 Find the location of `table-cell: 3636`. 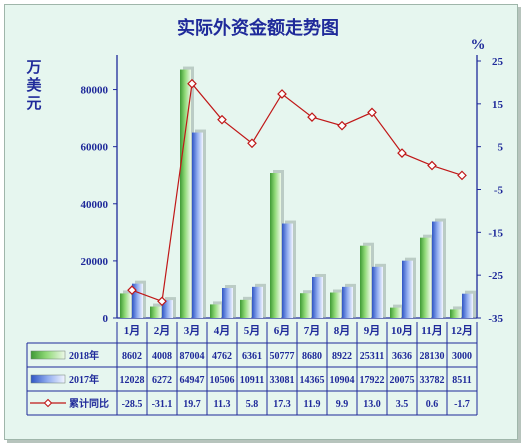

table-cell: 3636 is located at coordinates (402, 356).